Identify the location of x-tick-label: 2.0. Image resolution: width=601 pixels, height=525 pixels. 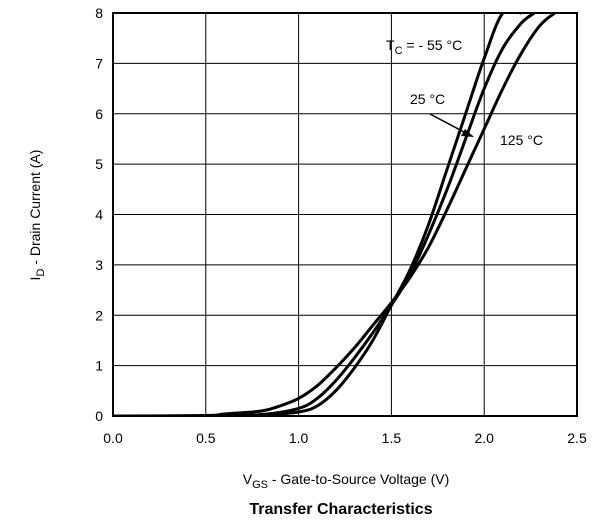
(484, 438).